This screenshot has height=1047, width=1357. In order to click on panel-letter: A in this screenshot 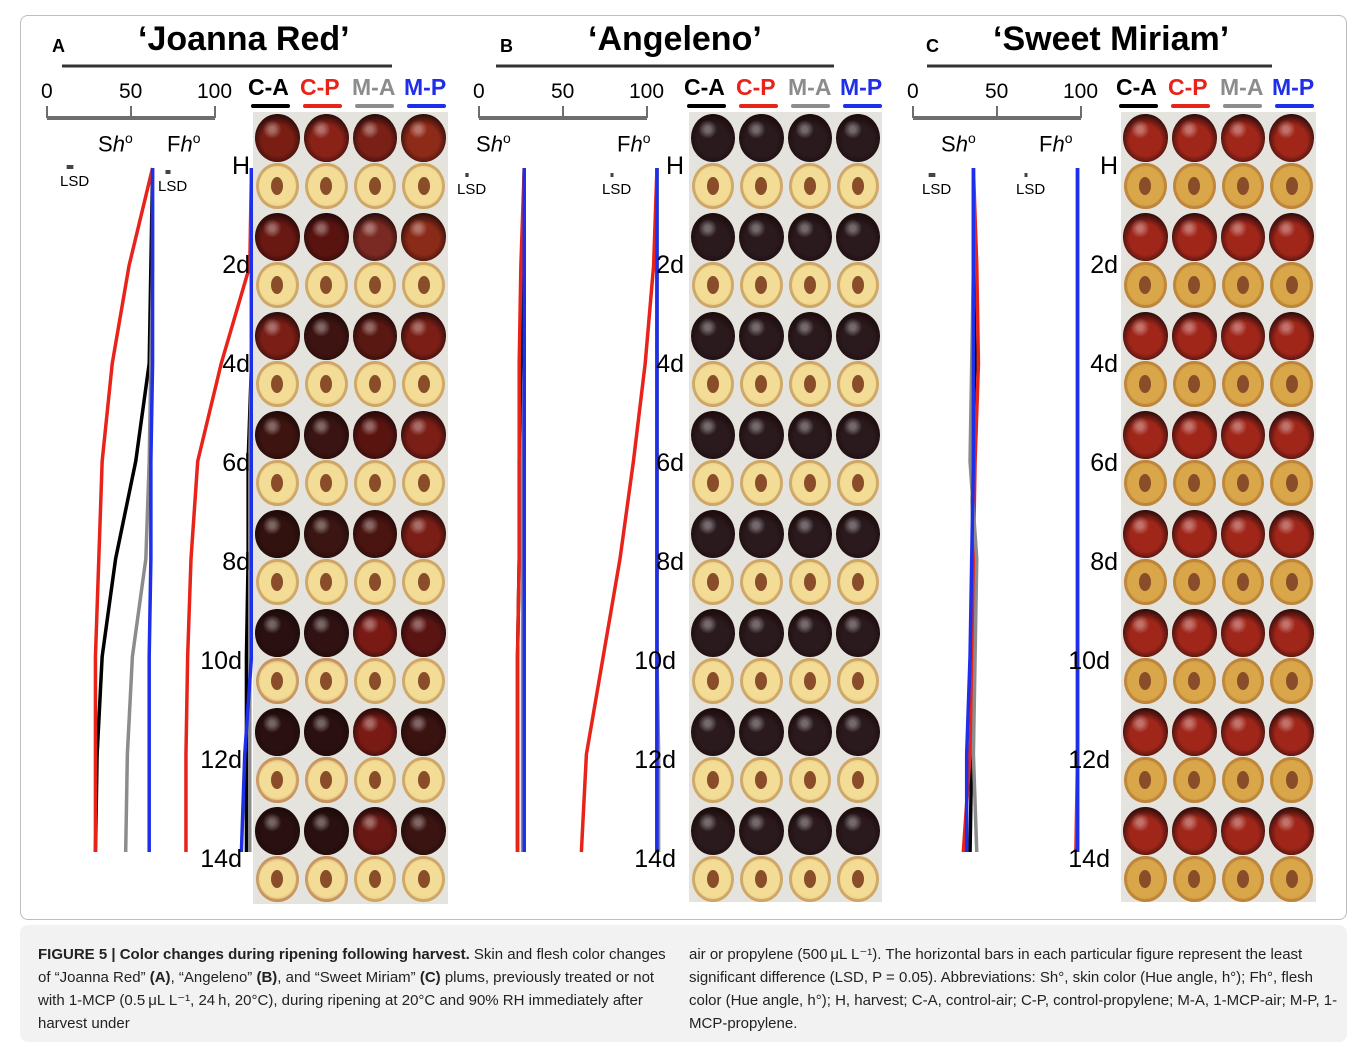, I will do `click(58, 46)`.